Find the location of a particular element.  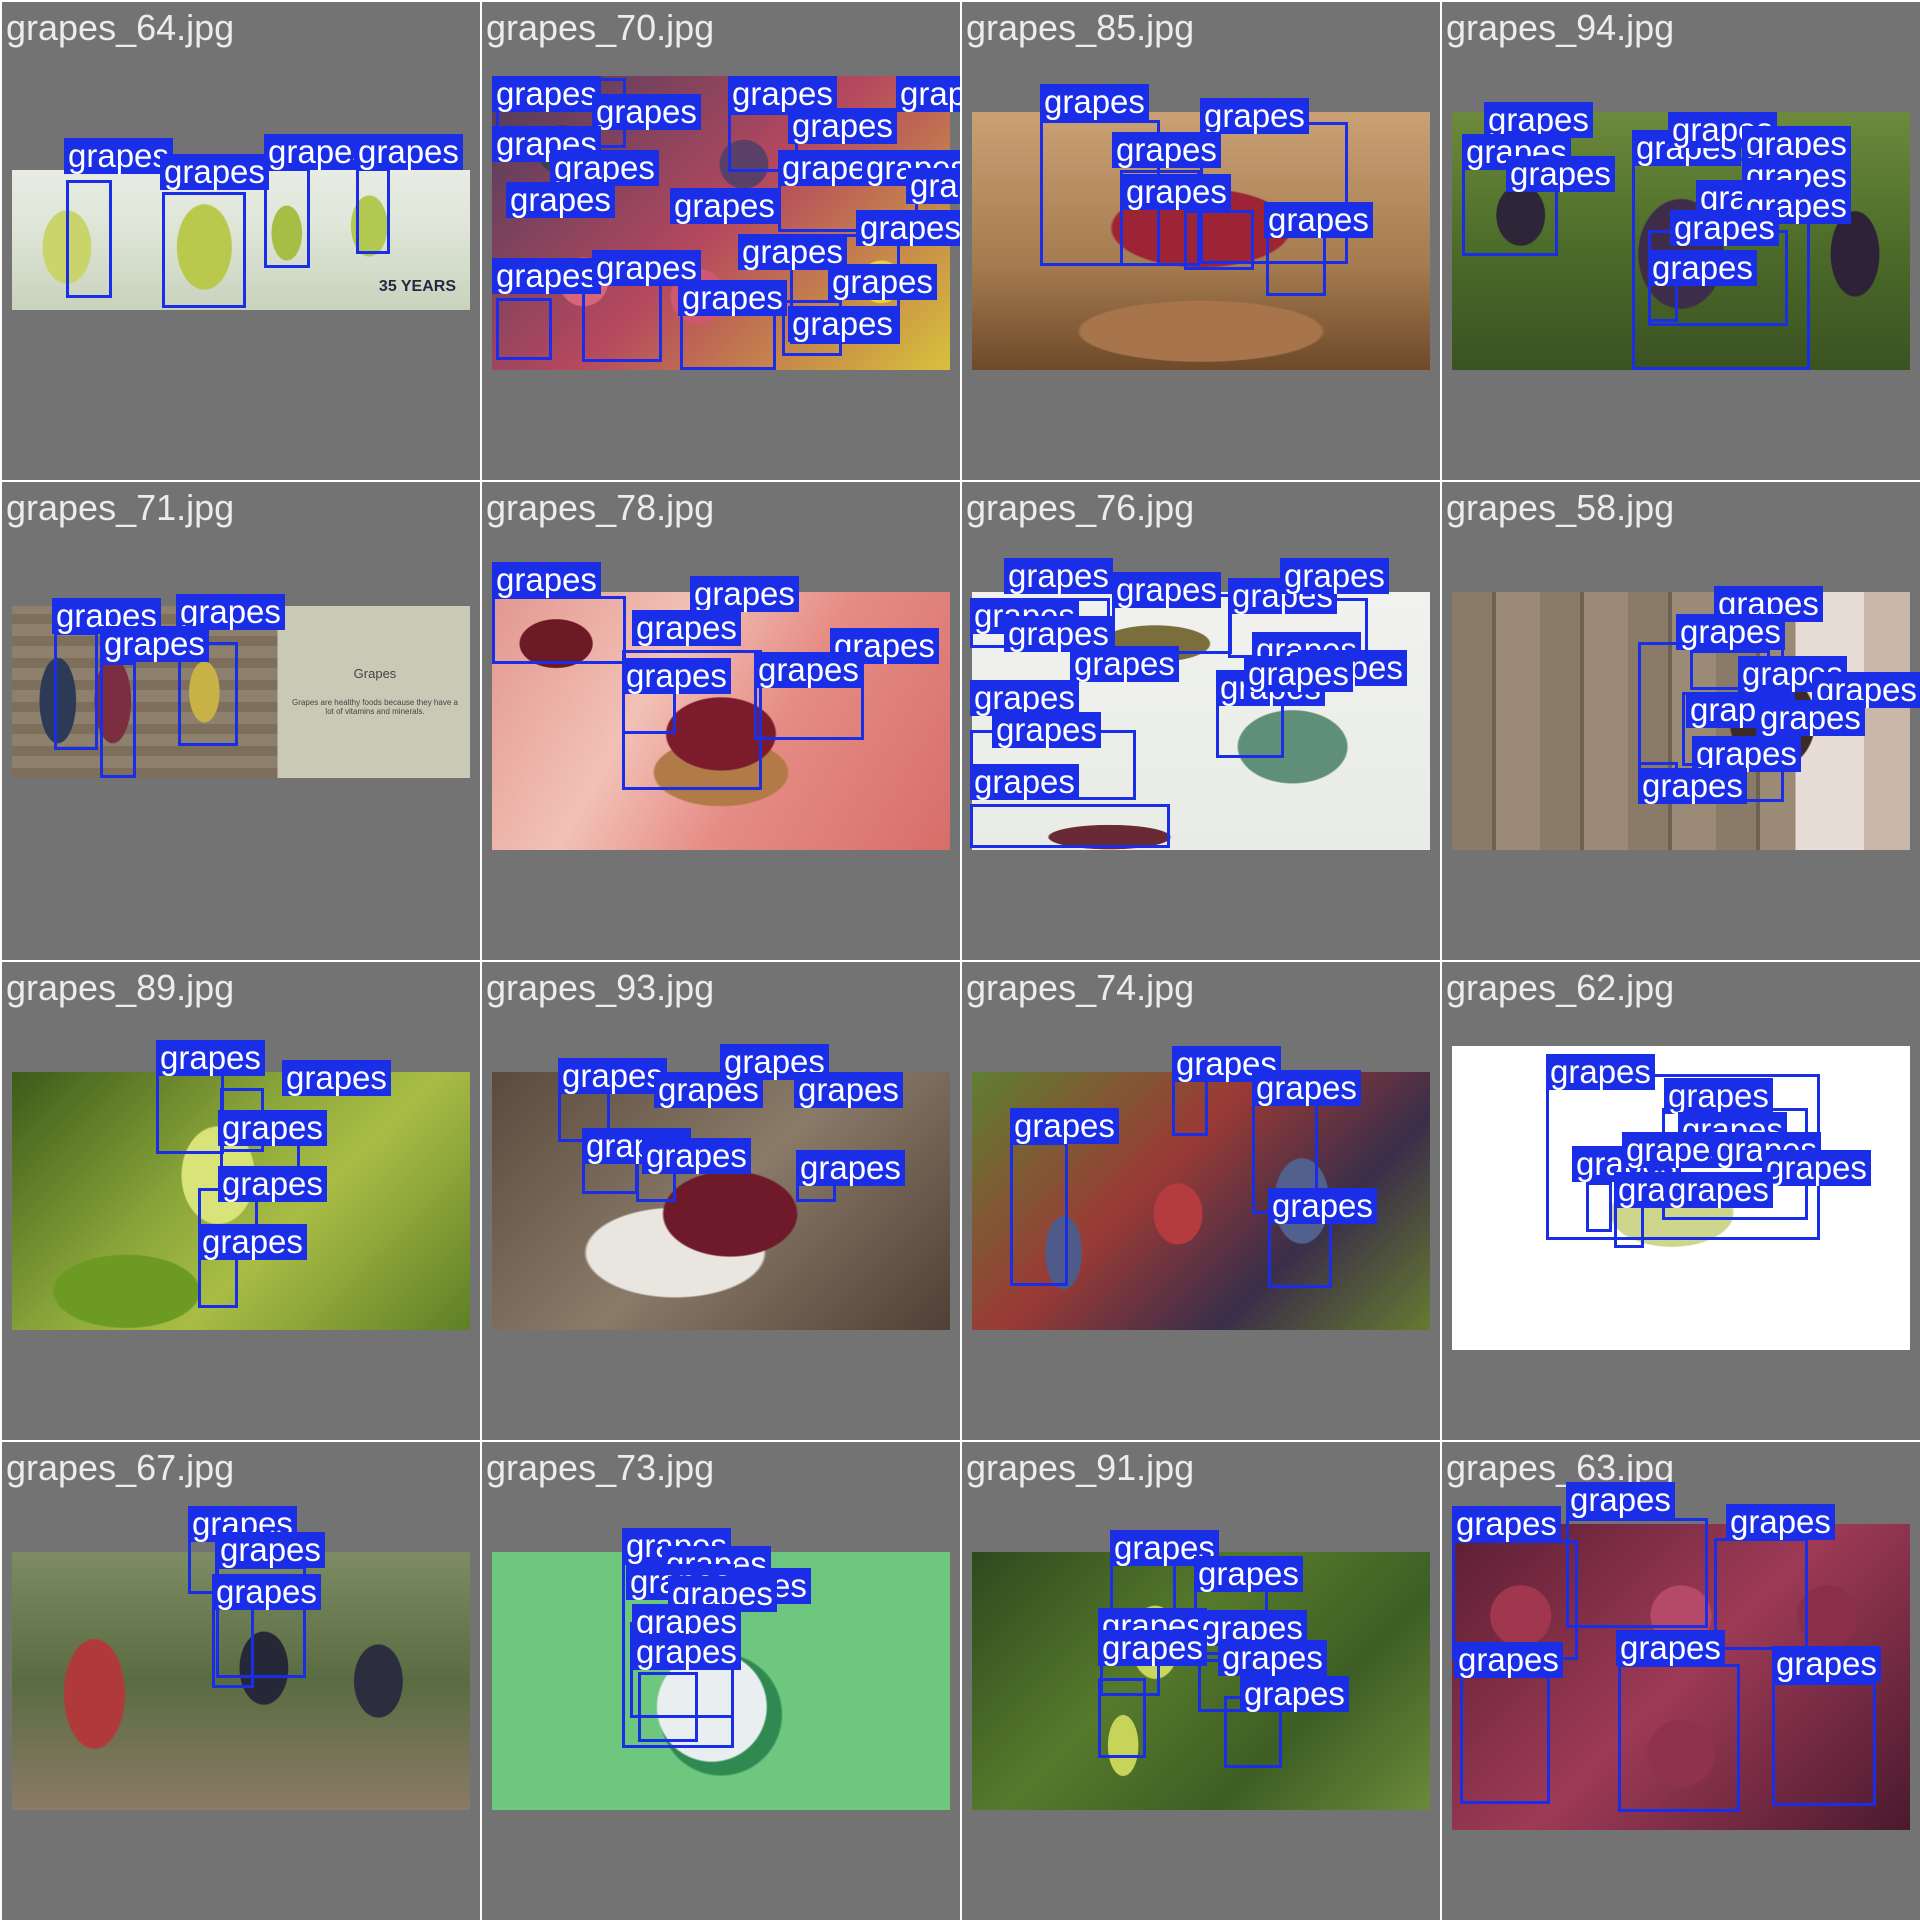

tile-filename: grapes_74.jpg is located at coordinates (1080, 987).